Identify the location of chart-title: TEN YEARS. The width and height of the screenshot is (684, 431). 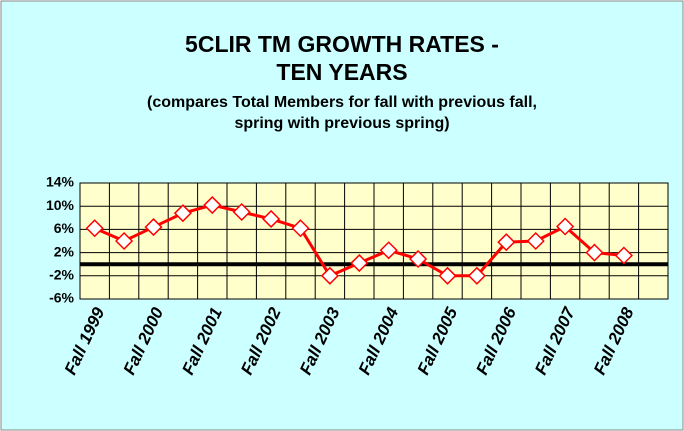
(341, 72).